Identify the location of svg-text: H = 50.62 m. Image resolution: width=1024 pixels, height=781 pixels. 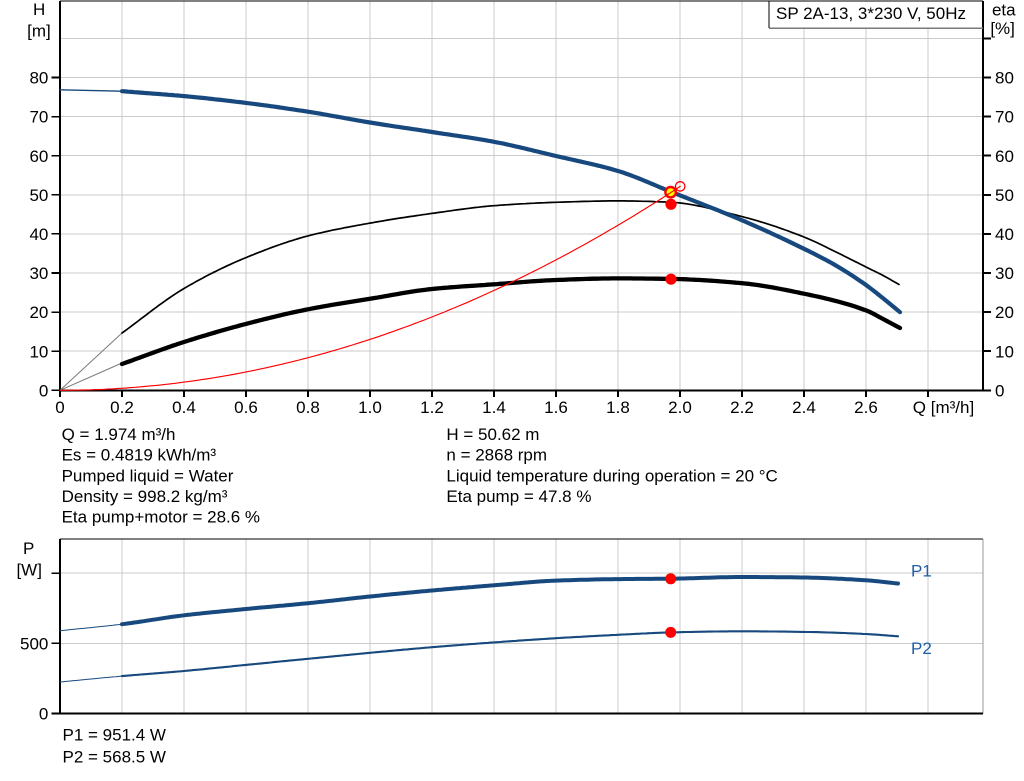
(492, 434).